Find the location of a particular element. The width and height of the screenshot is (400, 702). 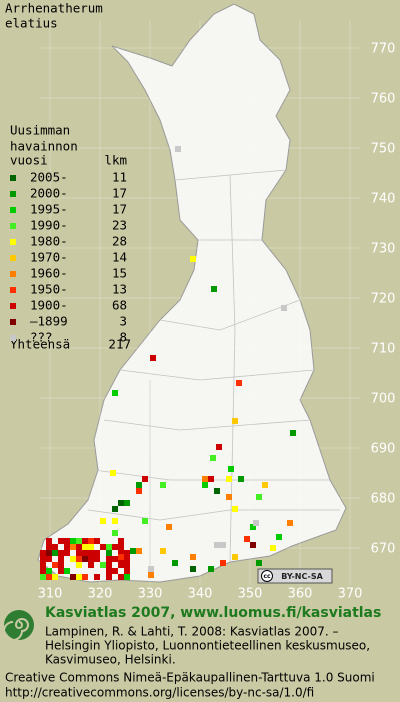

northing-label: 690 is located at coordinates (383, 449).